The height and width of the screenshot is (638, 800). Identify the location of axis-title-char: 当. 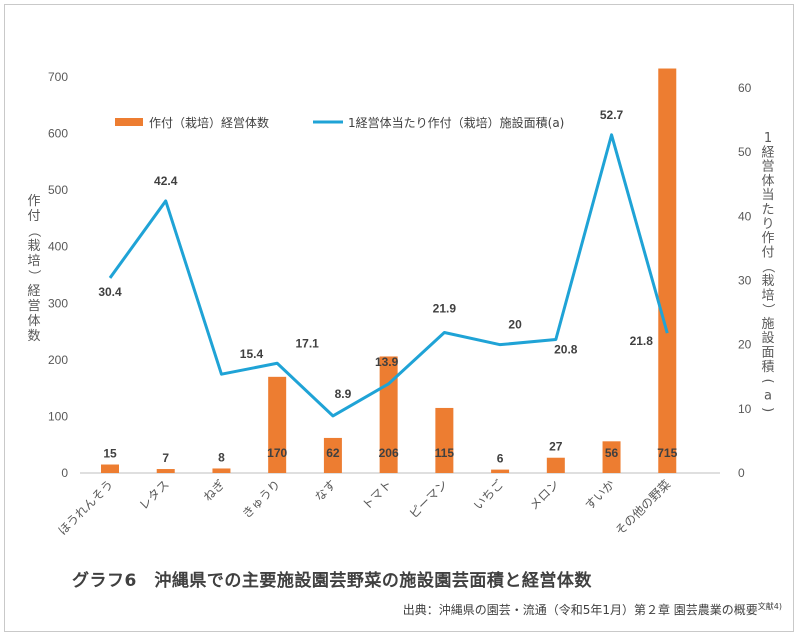
(767, 195).